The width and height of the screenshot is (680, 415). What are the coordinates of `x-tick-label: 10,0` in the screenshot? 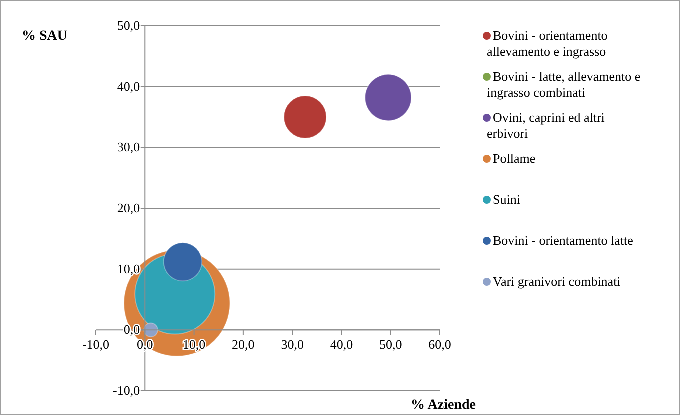 It's located at (194, 344).